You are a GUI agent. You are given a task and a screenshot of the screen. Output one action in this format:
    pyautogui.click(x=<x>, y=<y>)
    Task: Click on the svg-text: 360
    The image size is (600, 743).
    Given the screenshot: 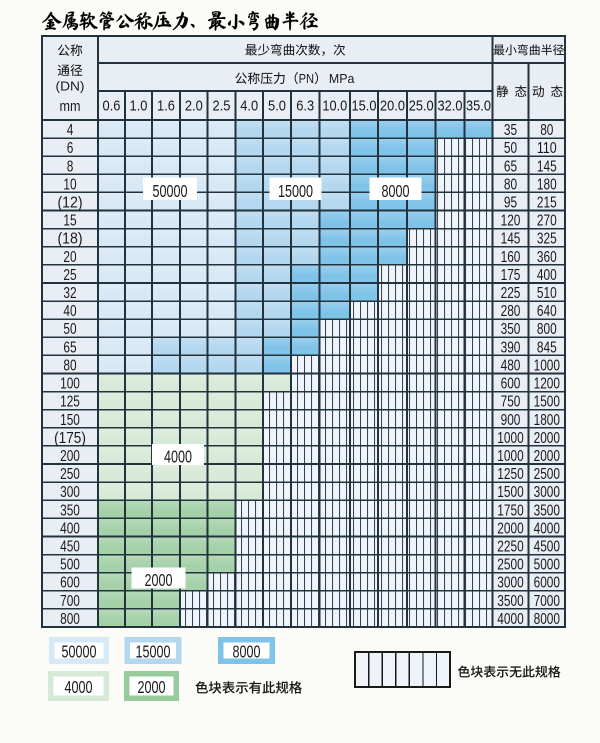 What is the action you would take?
    pyautogui.click(x=547, y=257)
    